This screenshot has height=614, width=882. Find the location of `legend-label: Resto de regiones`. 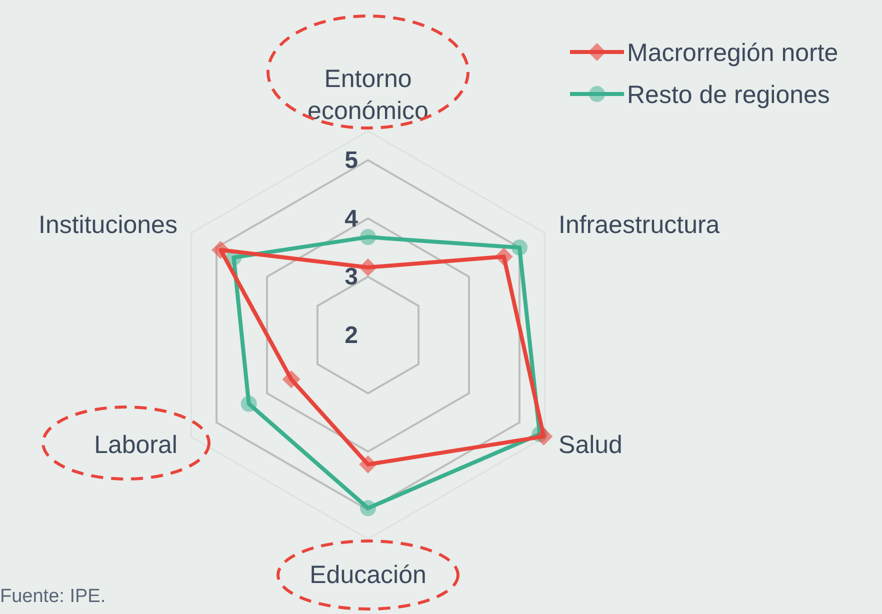

legend-label: Resto de regiones is located at coordinates (728, 95).